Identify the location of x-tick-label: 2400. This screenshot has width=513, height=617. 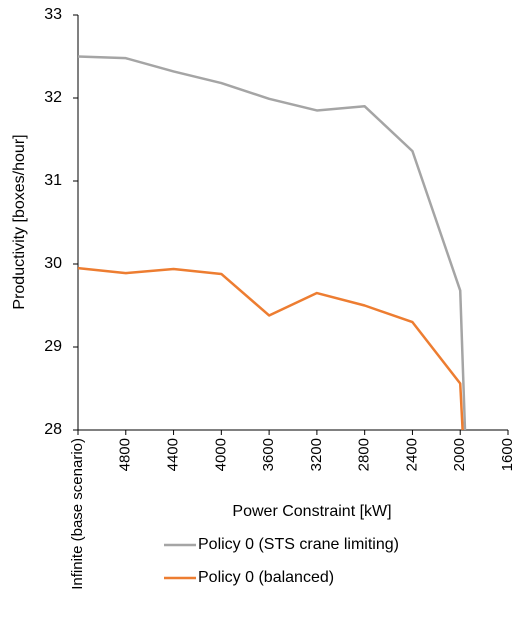
(411, 454).